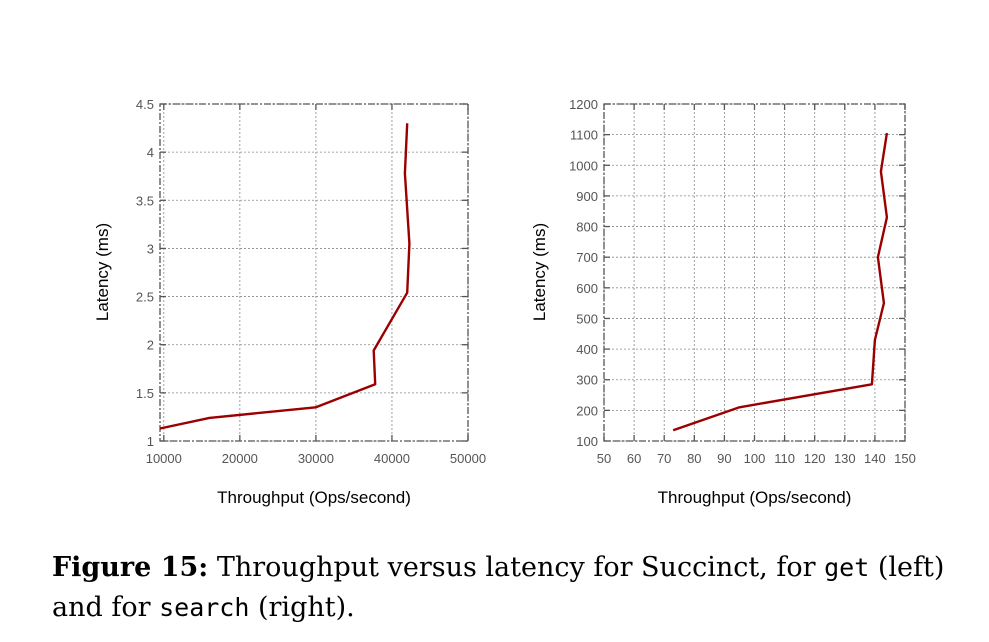 The width and height of the screenshot is (989, 642). What do you see at coordinates (150, 248) in the screenshot?
I see `y-tick-label: 3` at bounding box center [150, 248].